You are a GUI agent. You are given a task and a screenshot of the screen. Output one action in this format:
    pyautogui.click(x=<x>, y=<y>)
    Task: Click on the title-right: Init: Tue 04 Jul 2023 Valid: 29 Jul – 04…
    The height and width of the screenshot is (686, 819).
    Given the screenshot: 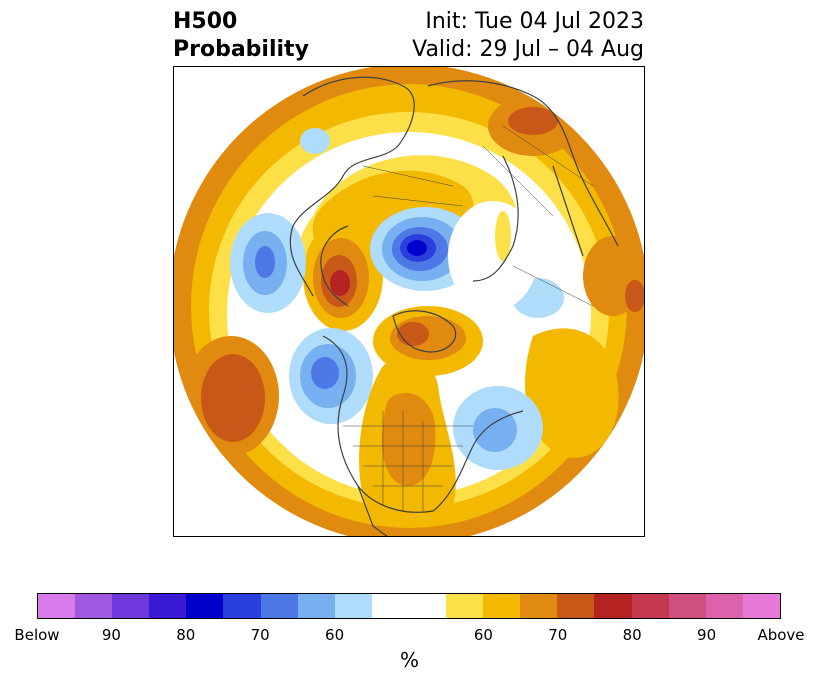 What is the action you would take?
    pyautogui.click(x=528, y=36)
    